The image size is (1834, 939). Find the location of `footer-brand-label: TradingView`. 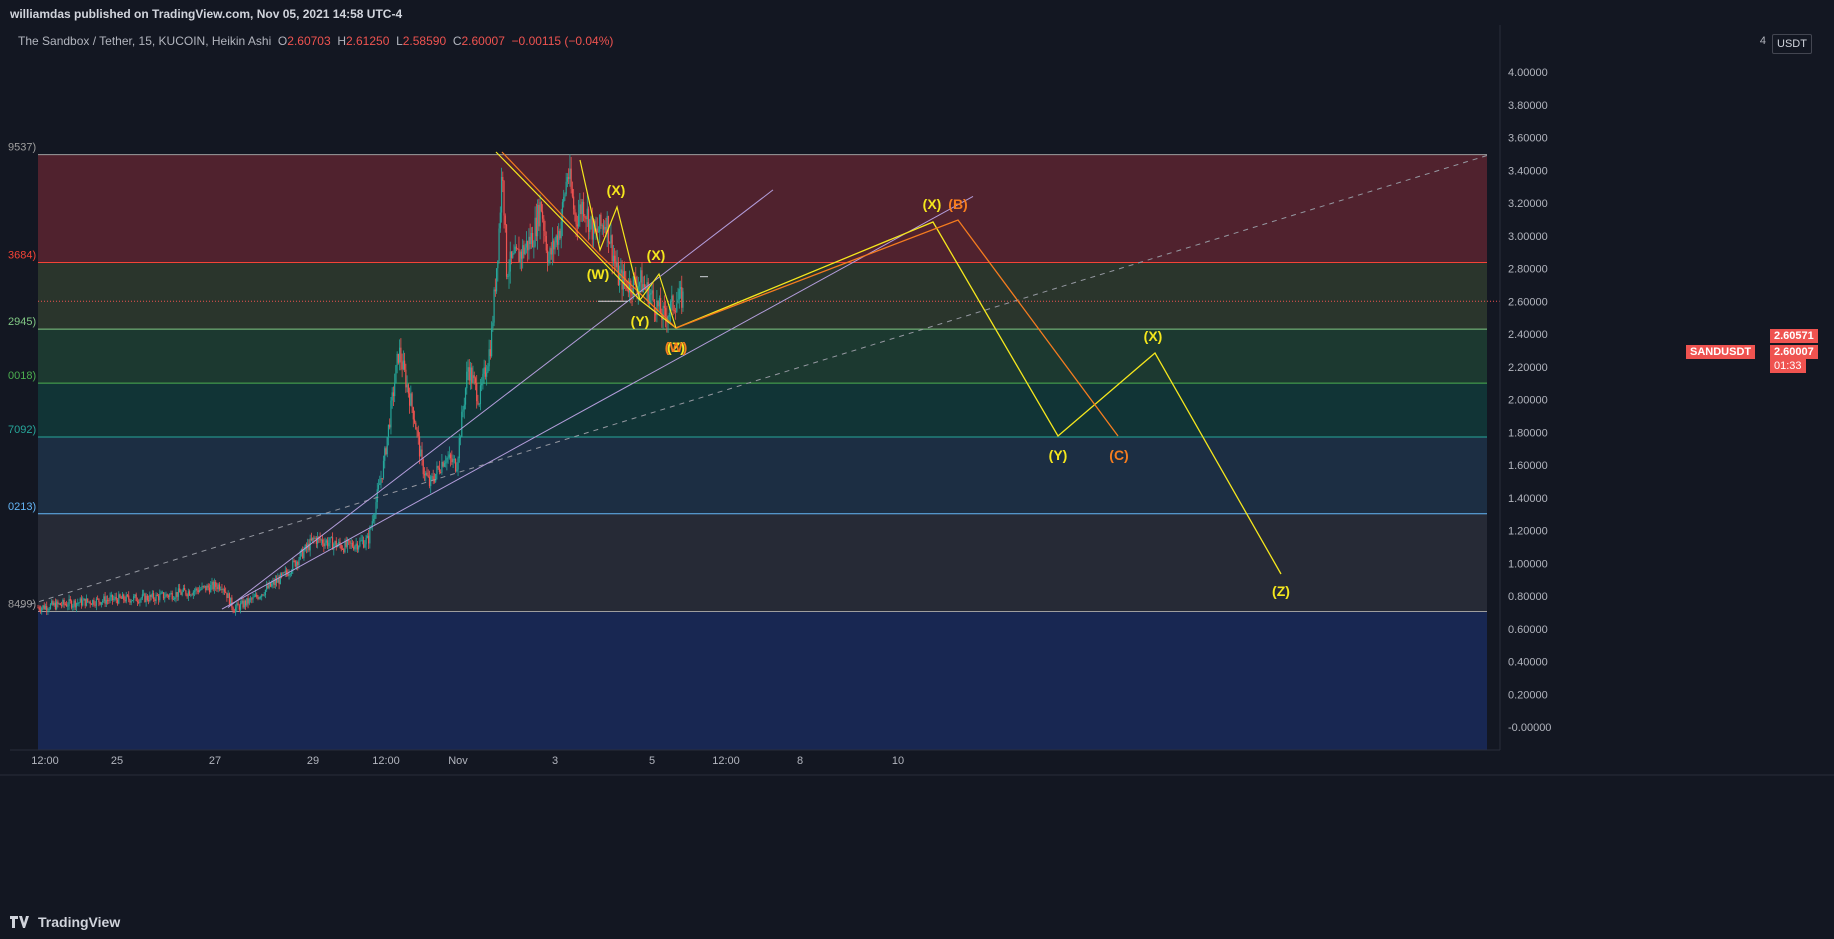

footer-brand-label: TradingView is located at coordinates (79, 922).